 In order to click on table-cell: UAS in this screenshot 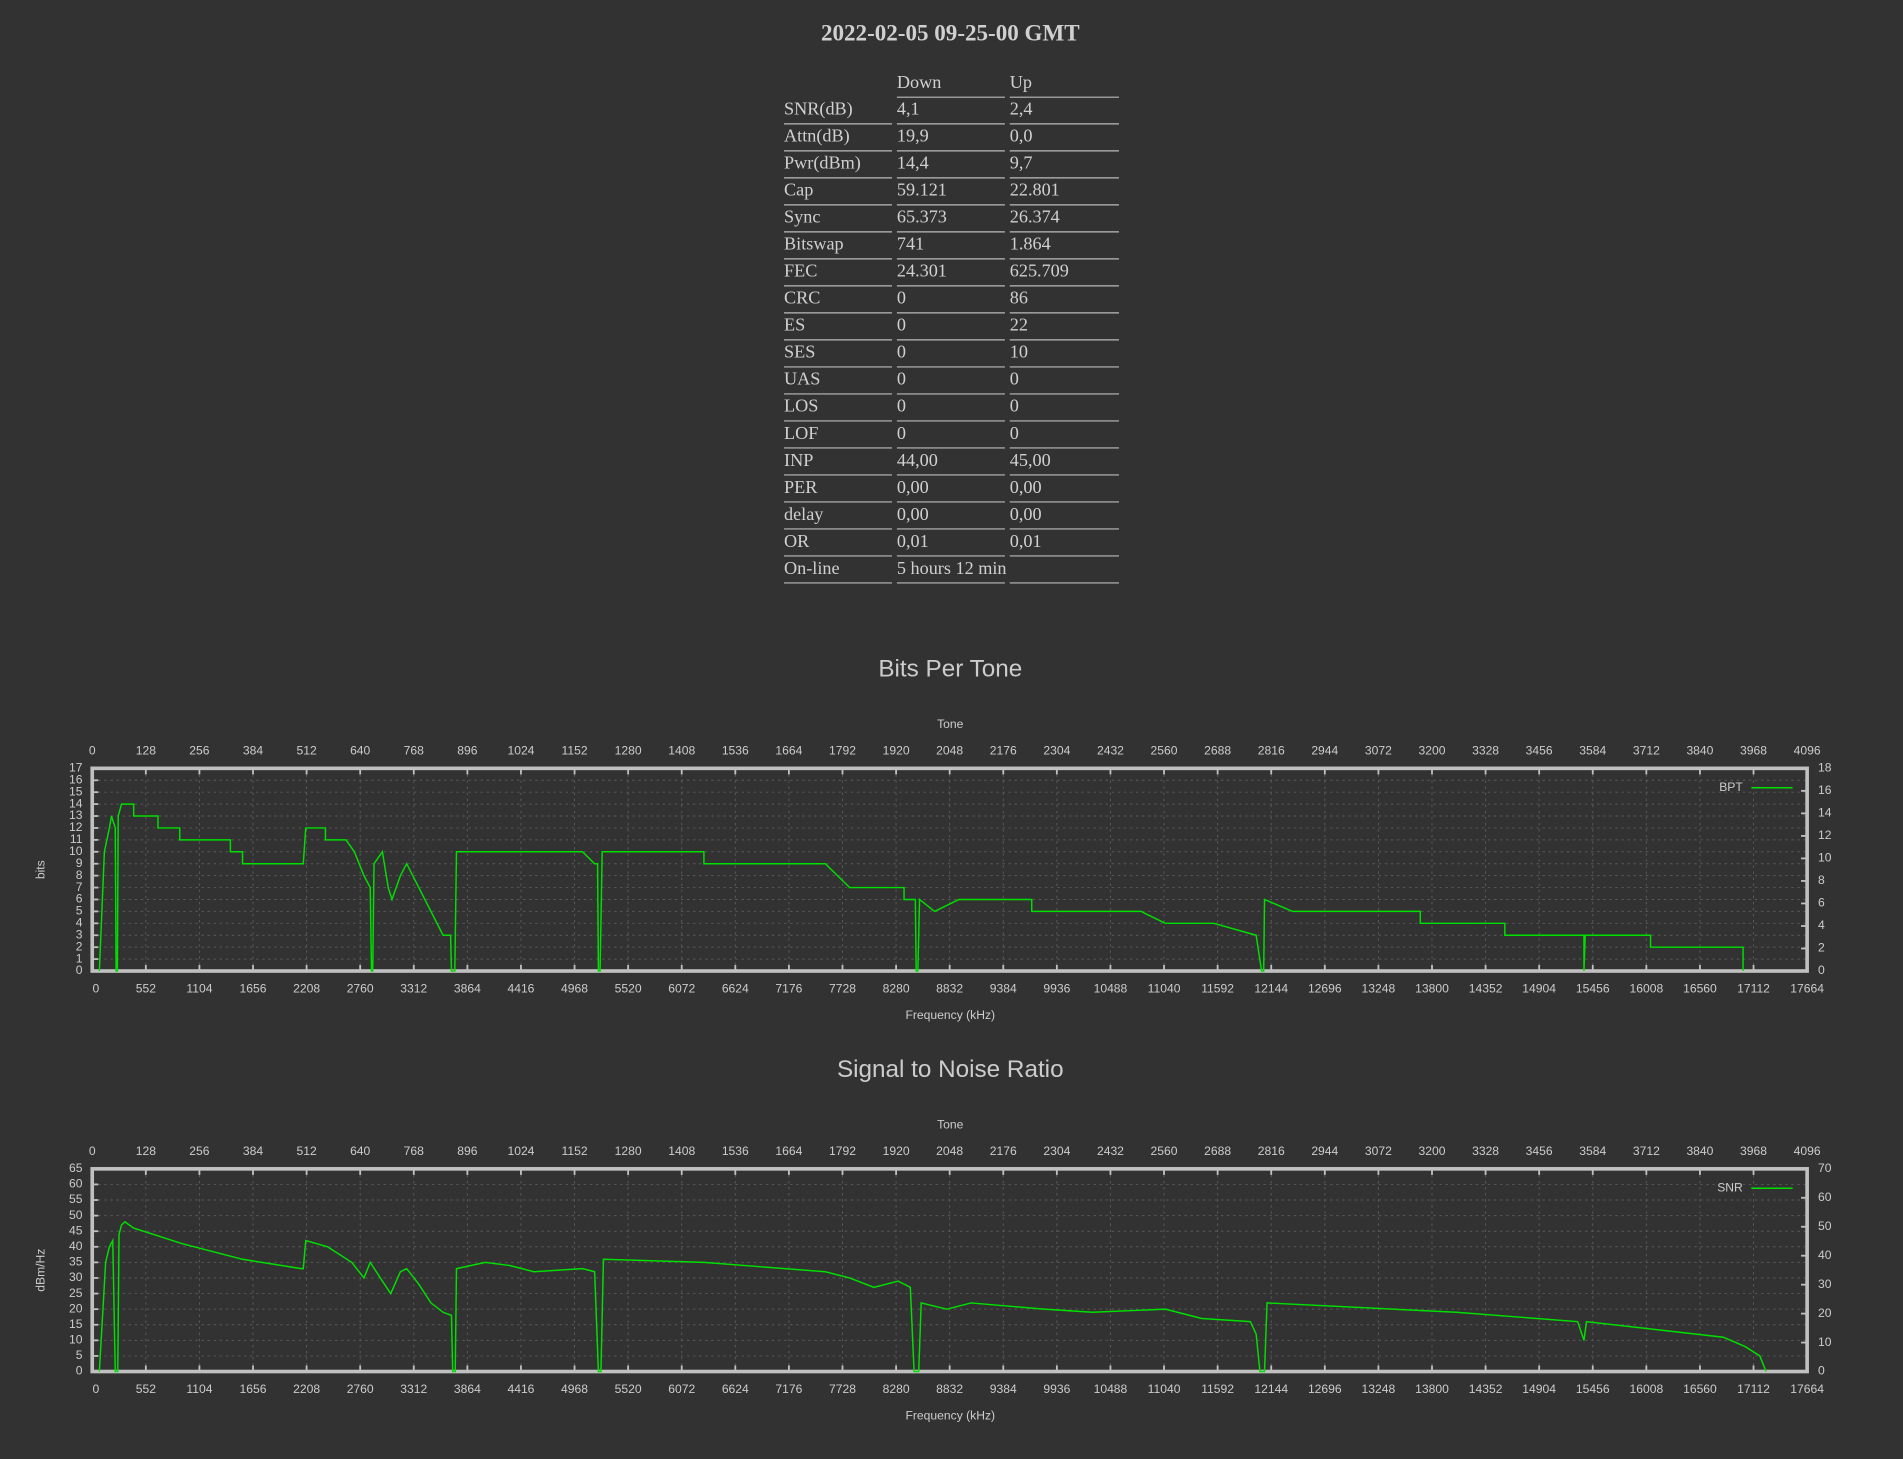, I will do `click(802, 379)`.